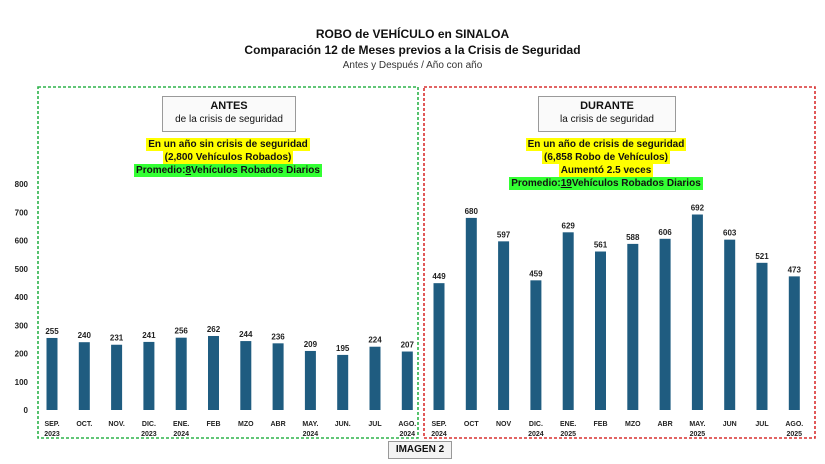 The width and height of the screenshot is (825, 464). What do you see at coordinates (22, 212) in the screenshot?
I see `y-tick-label: 700` at bounding box center [22, 212].